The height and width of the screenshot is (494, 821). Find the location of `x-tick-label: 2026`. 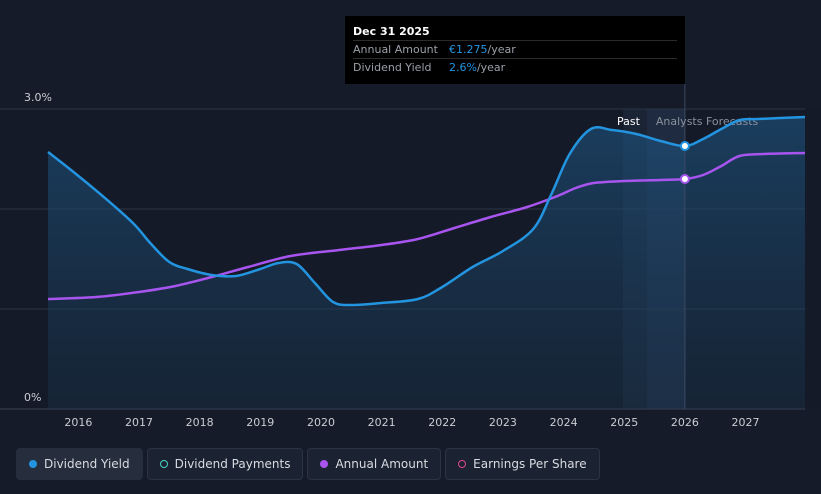

x-tick-label: 2026 is located at coordinates (685, 422).